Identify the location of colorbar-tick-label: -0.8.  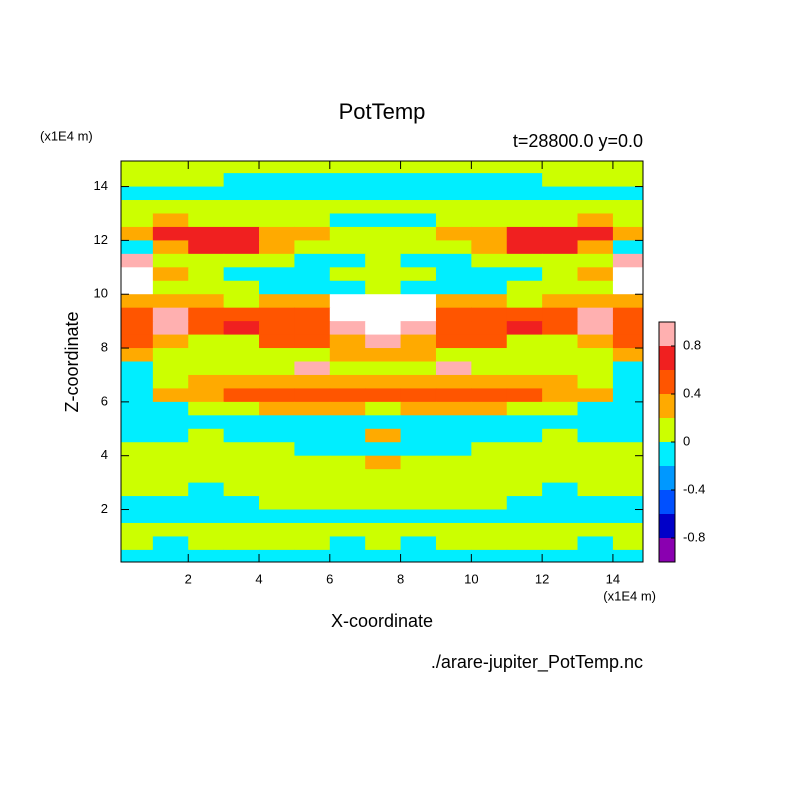
(694, 536).